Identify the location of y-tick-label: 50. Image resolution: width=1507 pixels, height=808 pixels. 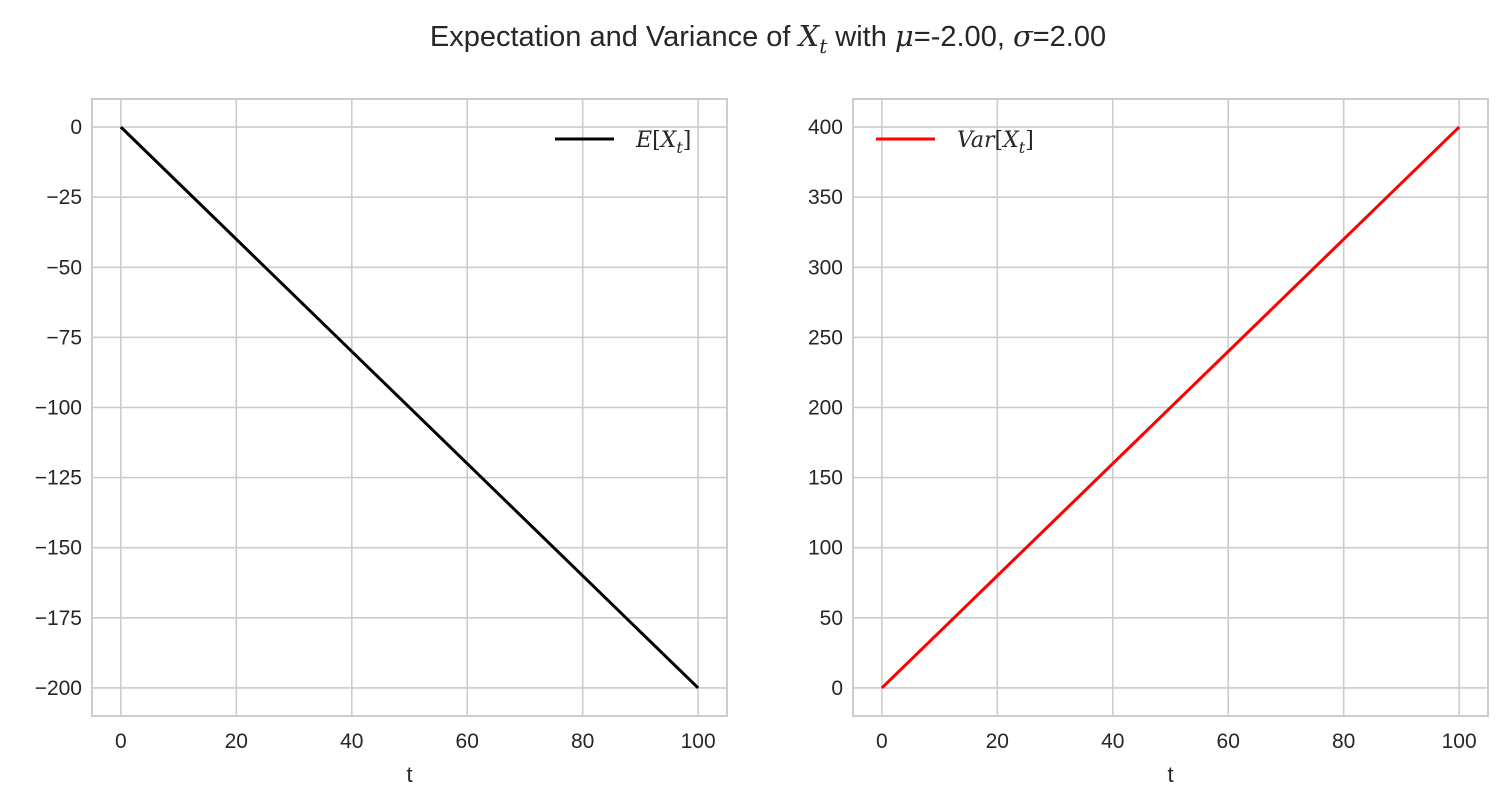
(831, 618).